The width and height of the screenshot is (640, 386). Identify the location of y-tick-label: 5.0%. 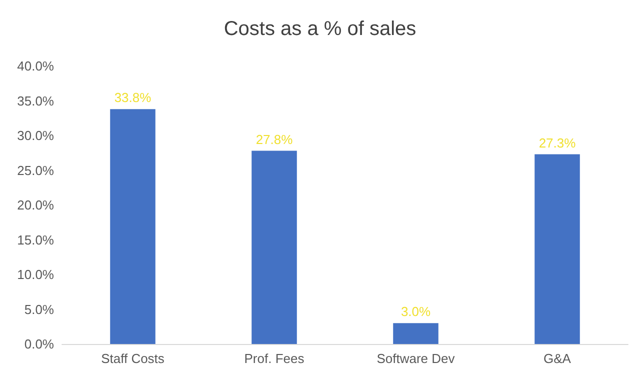
(39, 309).